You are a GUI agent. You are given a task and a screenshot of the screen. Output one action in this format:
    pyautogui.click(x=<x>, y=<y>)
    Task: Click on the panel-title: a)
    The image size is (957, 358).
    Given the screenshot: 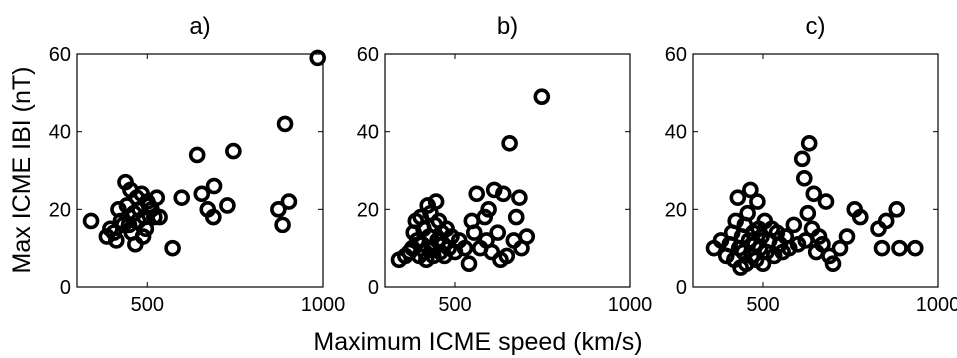 What is the action you would take?
    pyautogui.click(x=199, y=26)
    